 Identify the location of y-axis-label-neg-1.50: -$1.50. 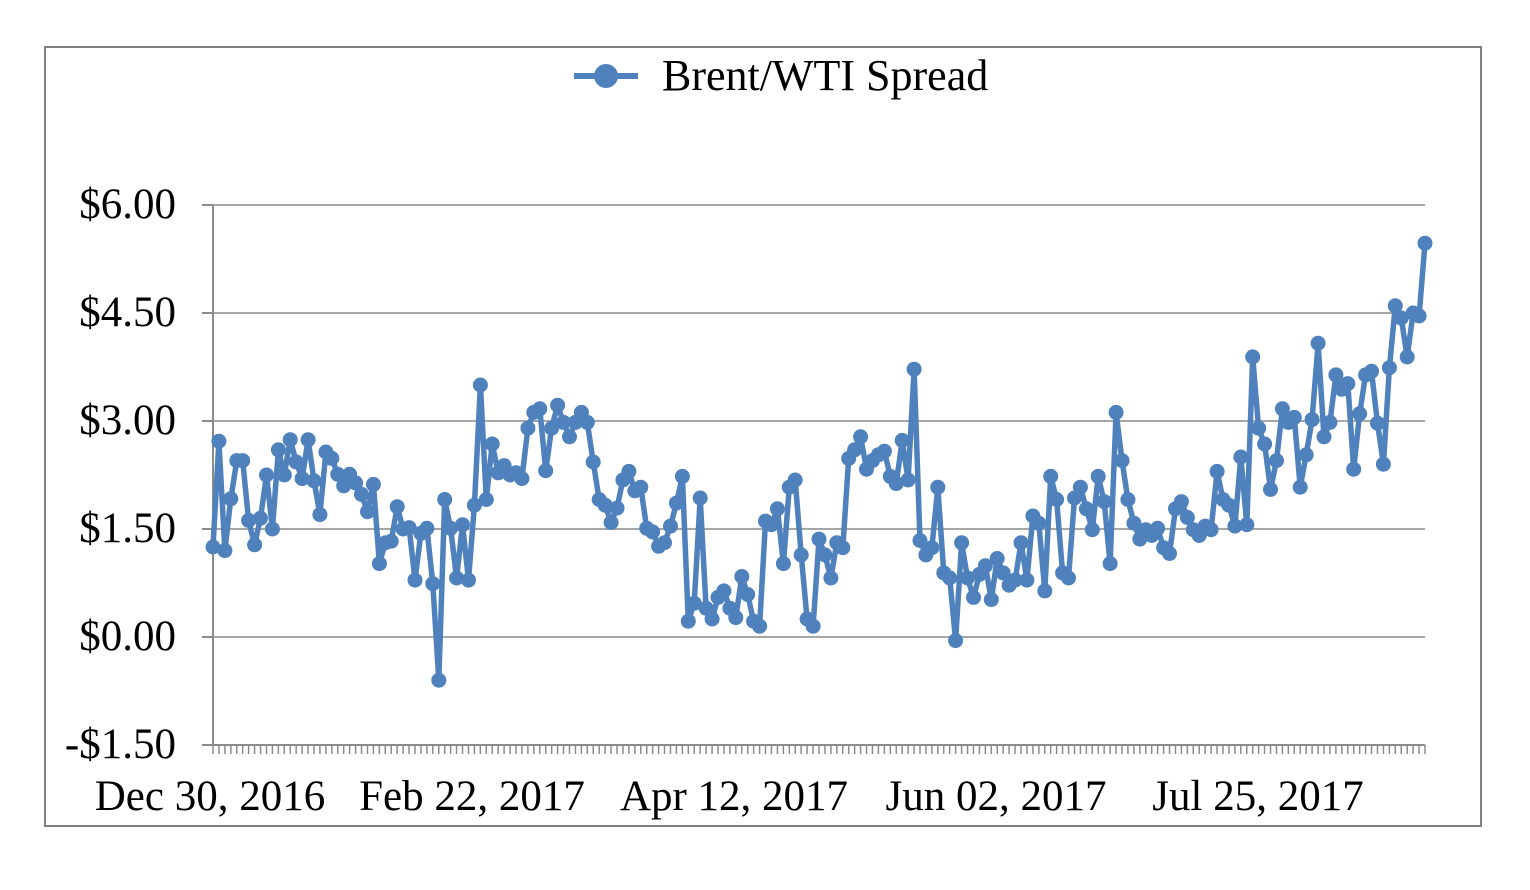
(120, 744).